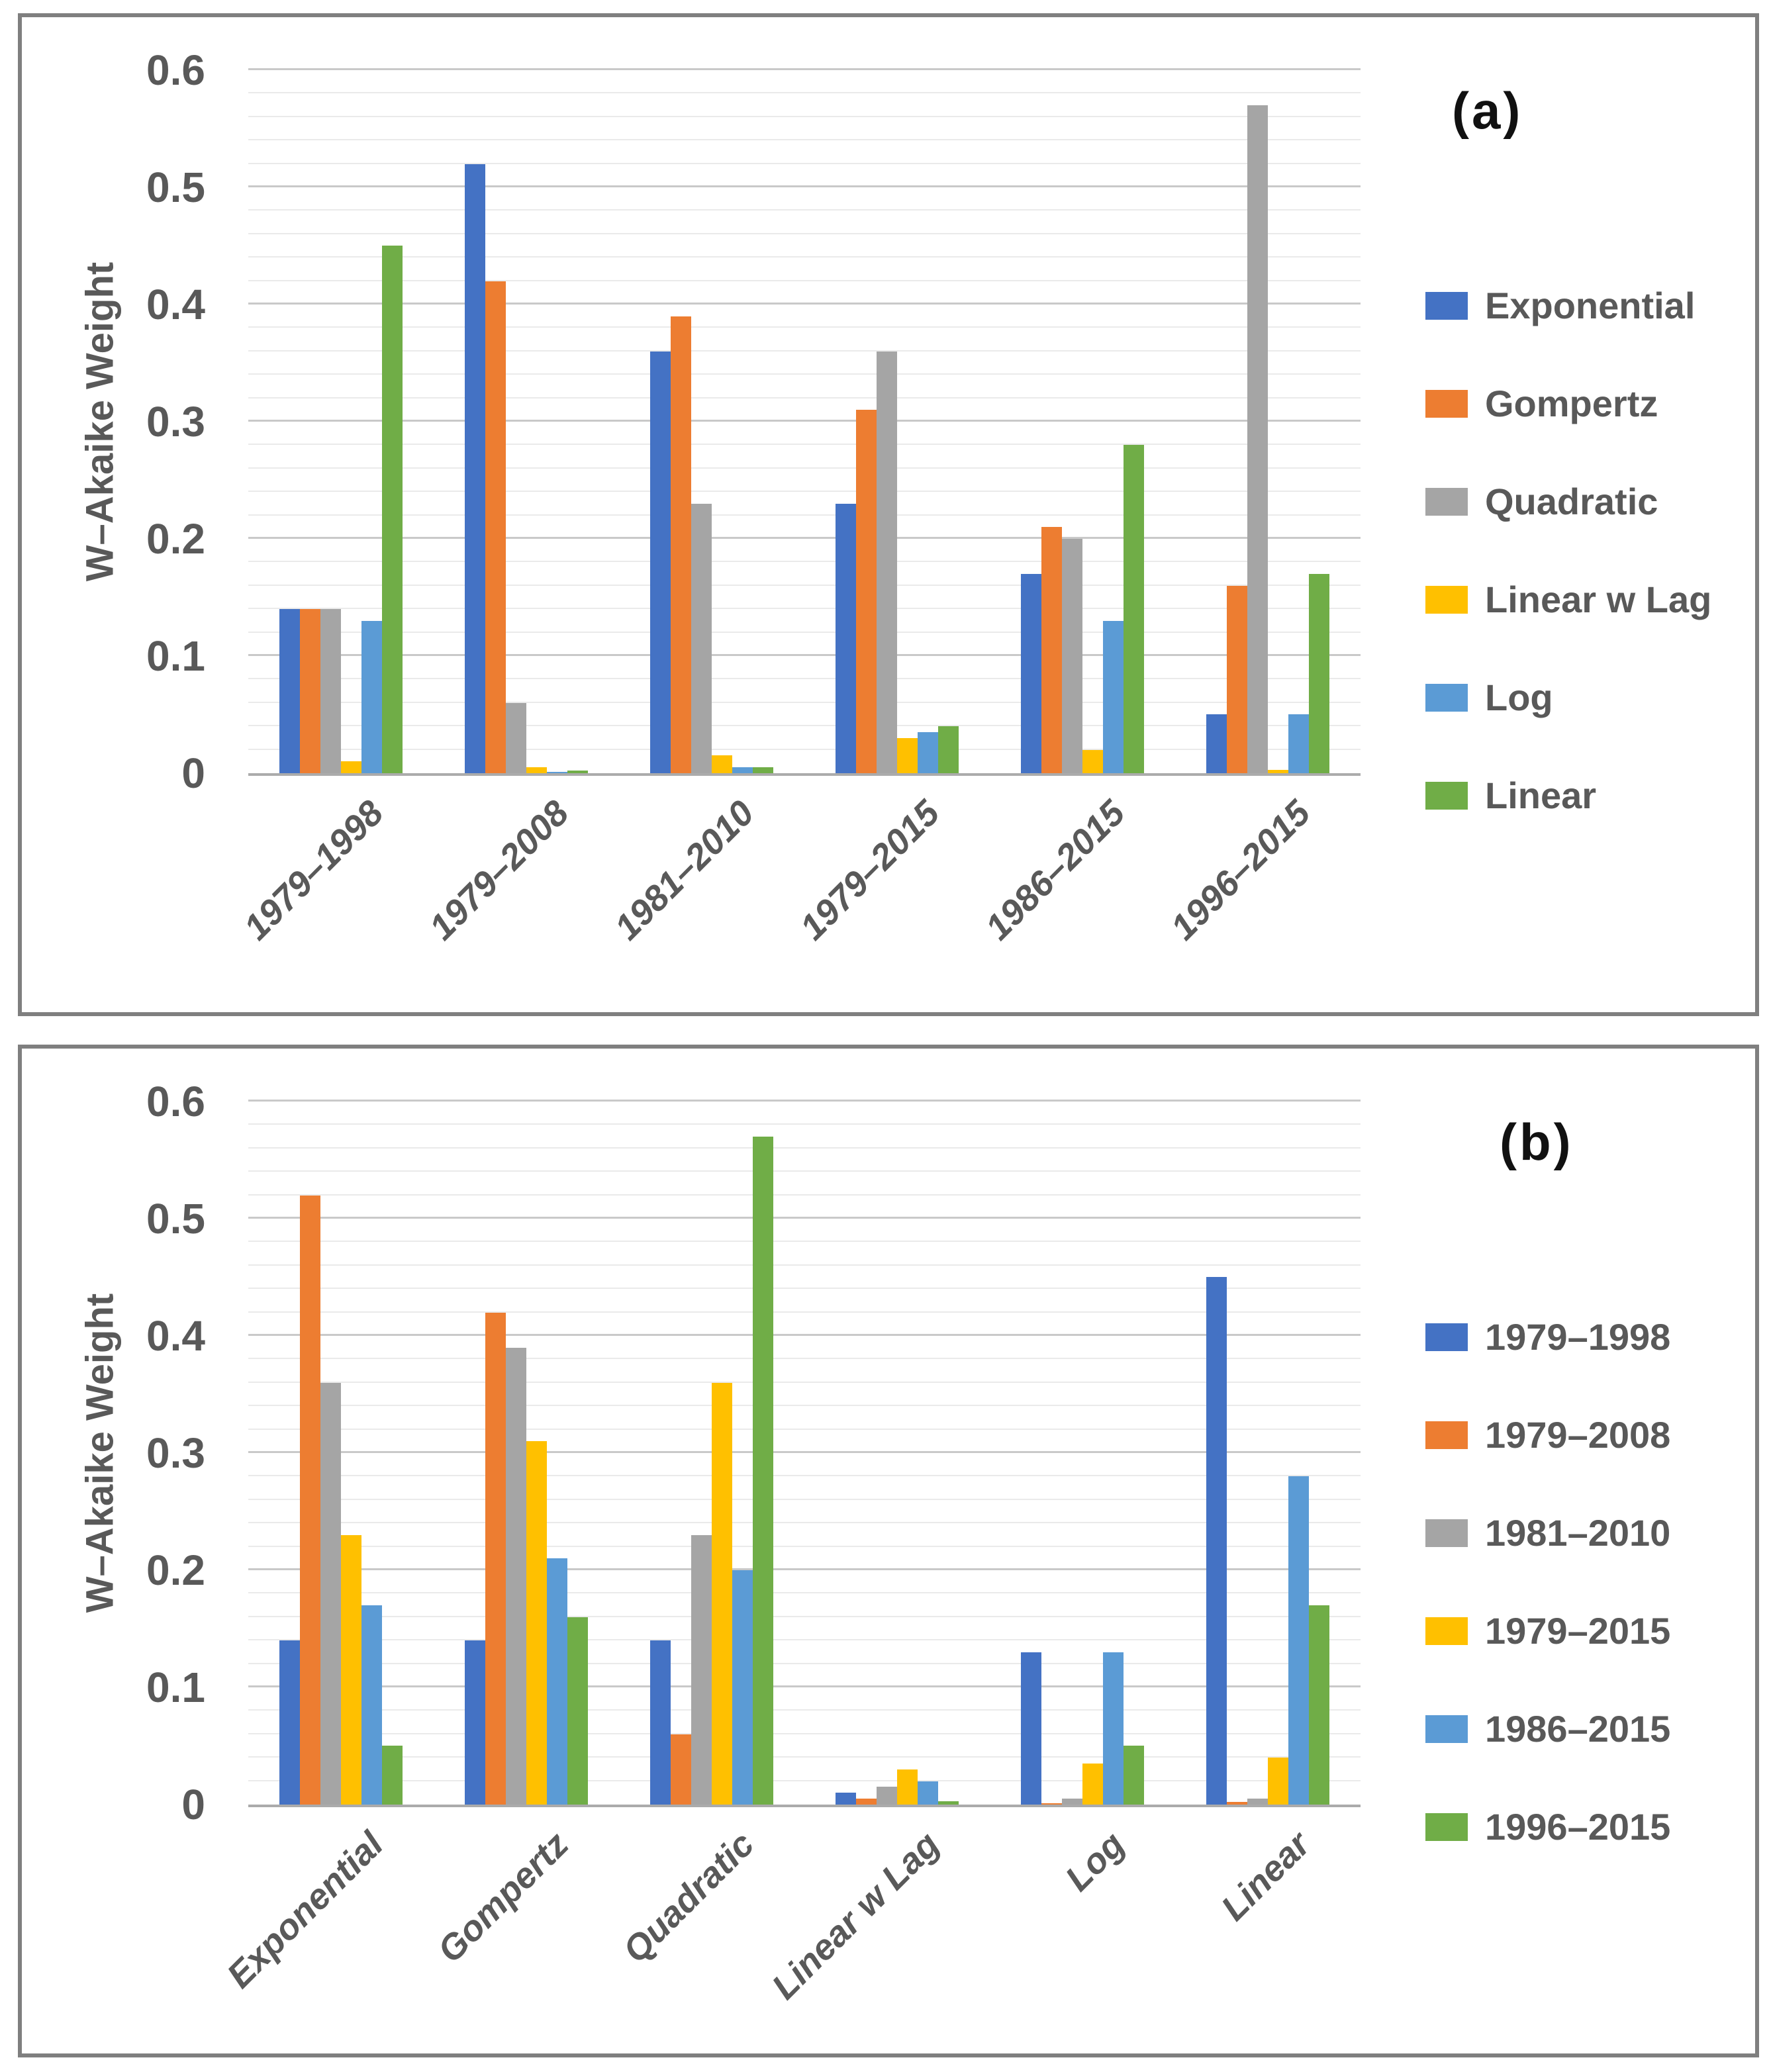 Image resolution: width=1771 pixels, height=2072 pixels. Describe the element at coordinates (1578, 1827) in the screenshot. I see `legend-label: 1996–2015` at that location.